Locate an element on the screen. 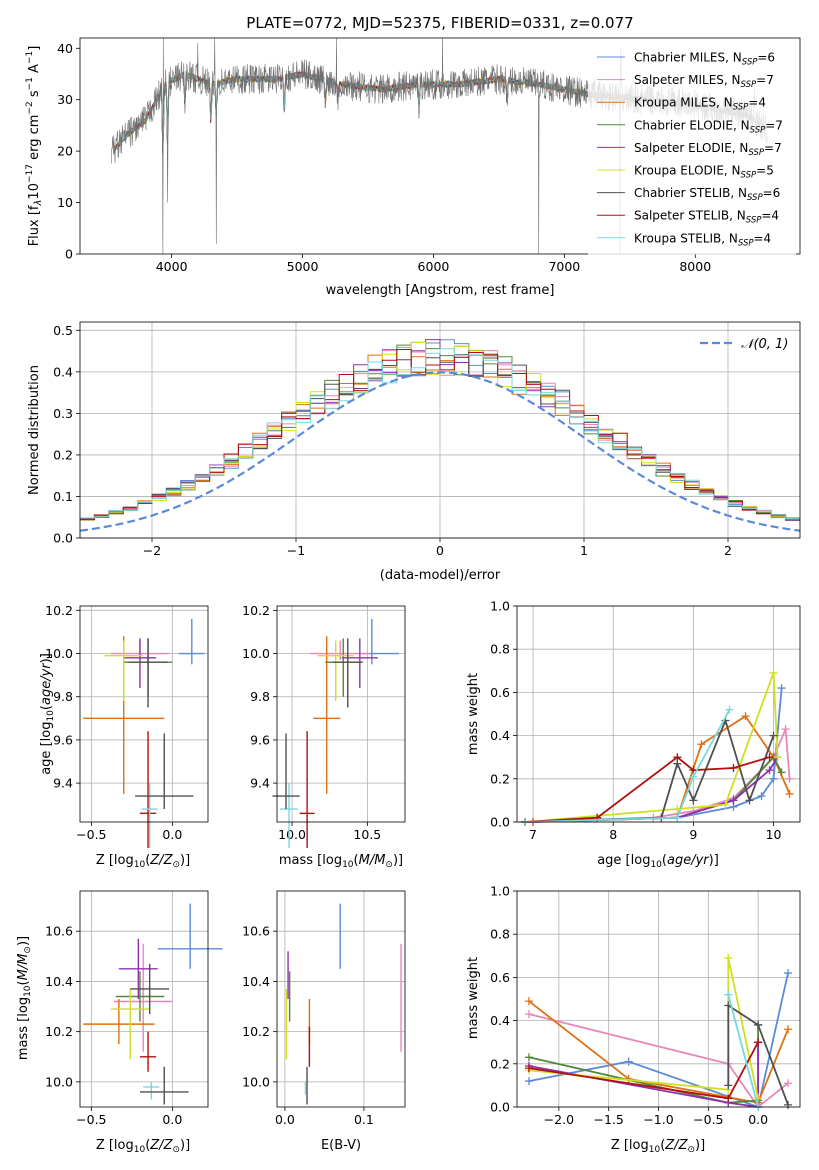  x-tick-label: 1 is located at coordinates (584, 550).